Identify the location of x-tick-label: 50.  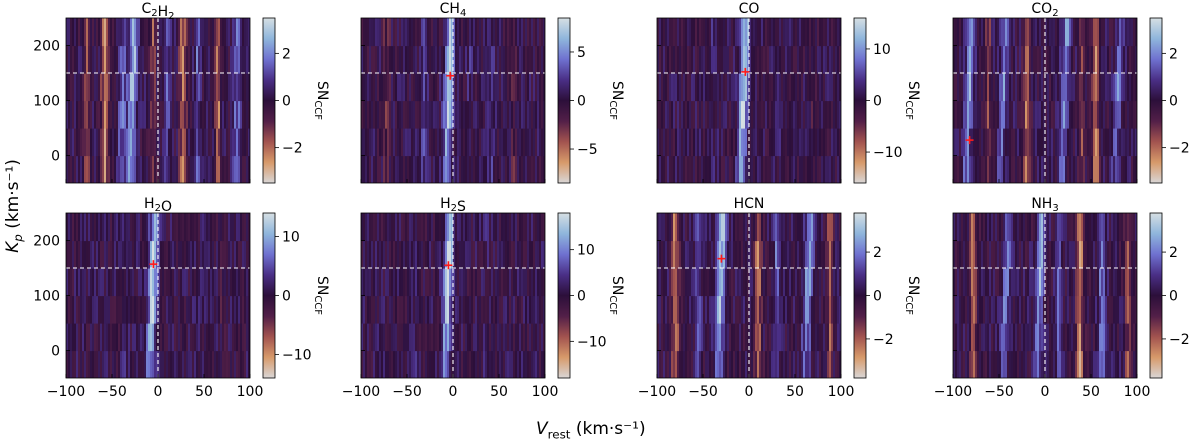
(499, 392).